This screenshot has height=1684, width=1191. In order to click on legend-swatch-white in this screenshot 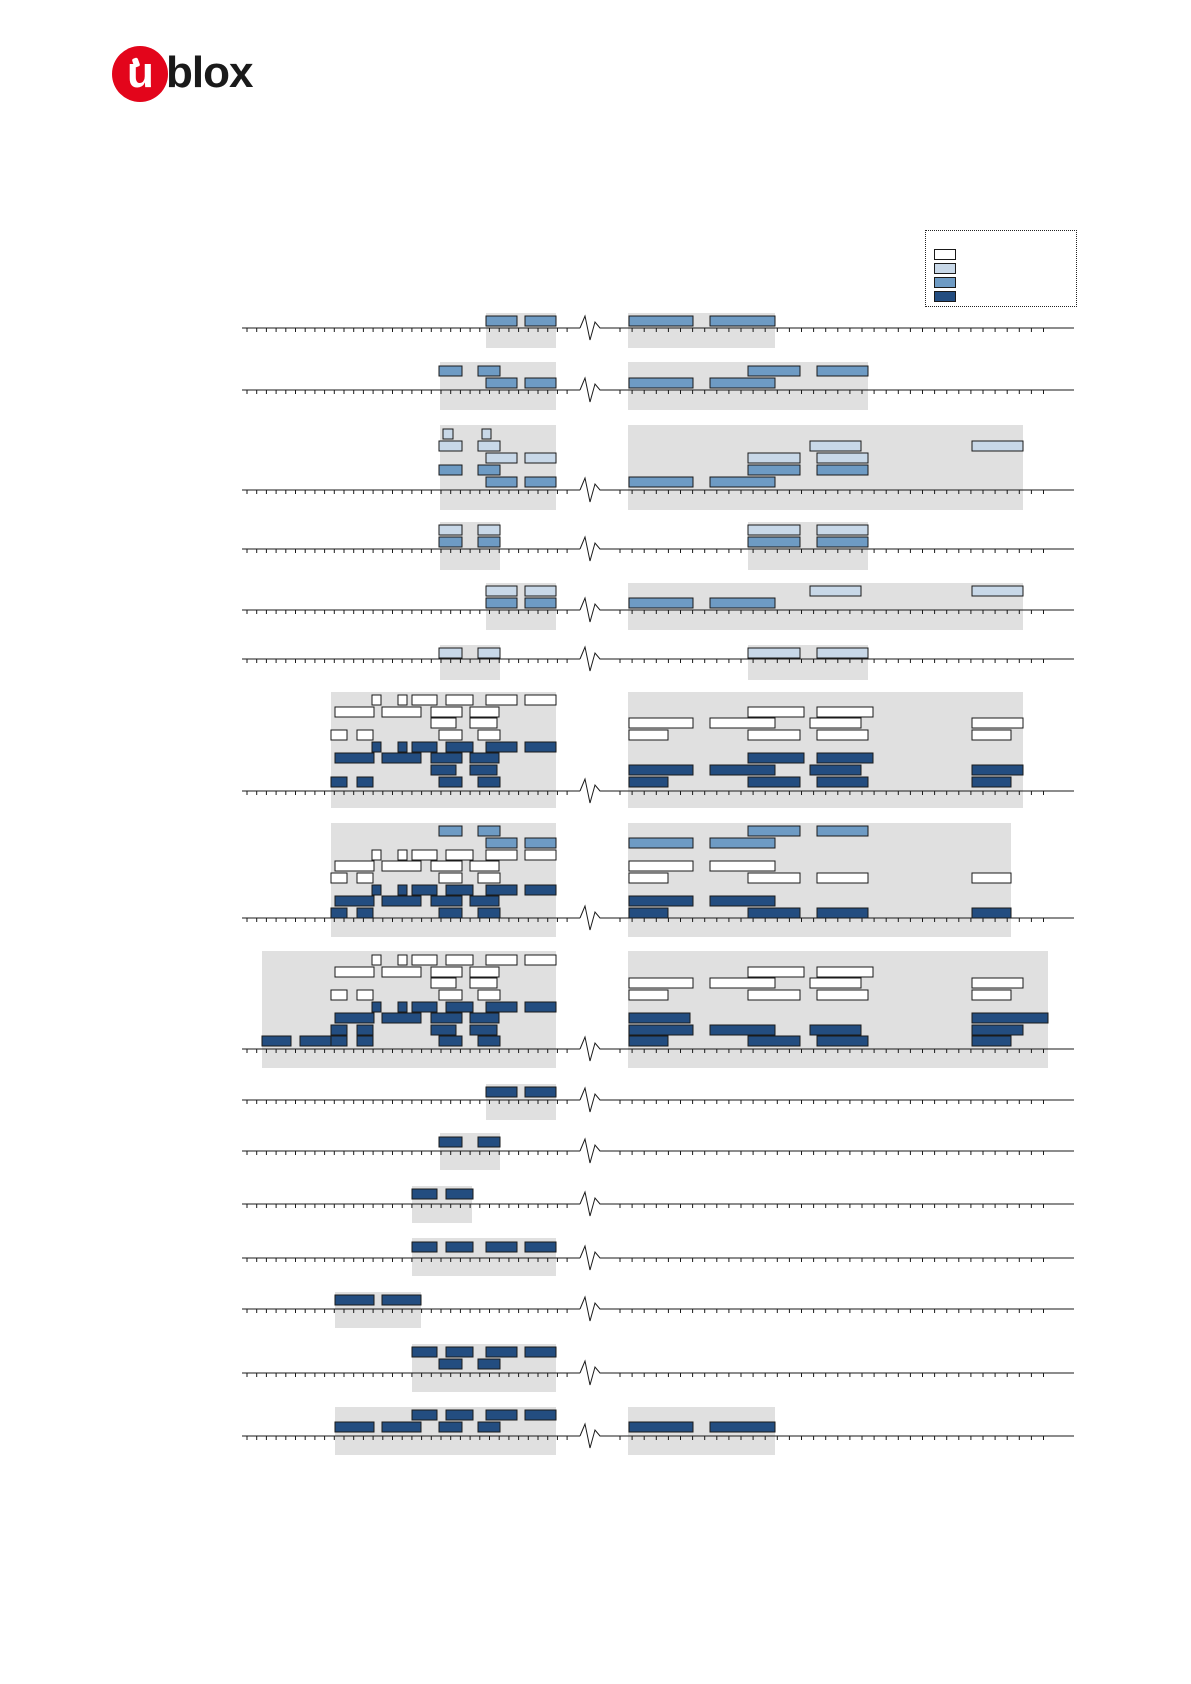, I will do `click(945, 254)`.